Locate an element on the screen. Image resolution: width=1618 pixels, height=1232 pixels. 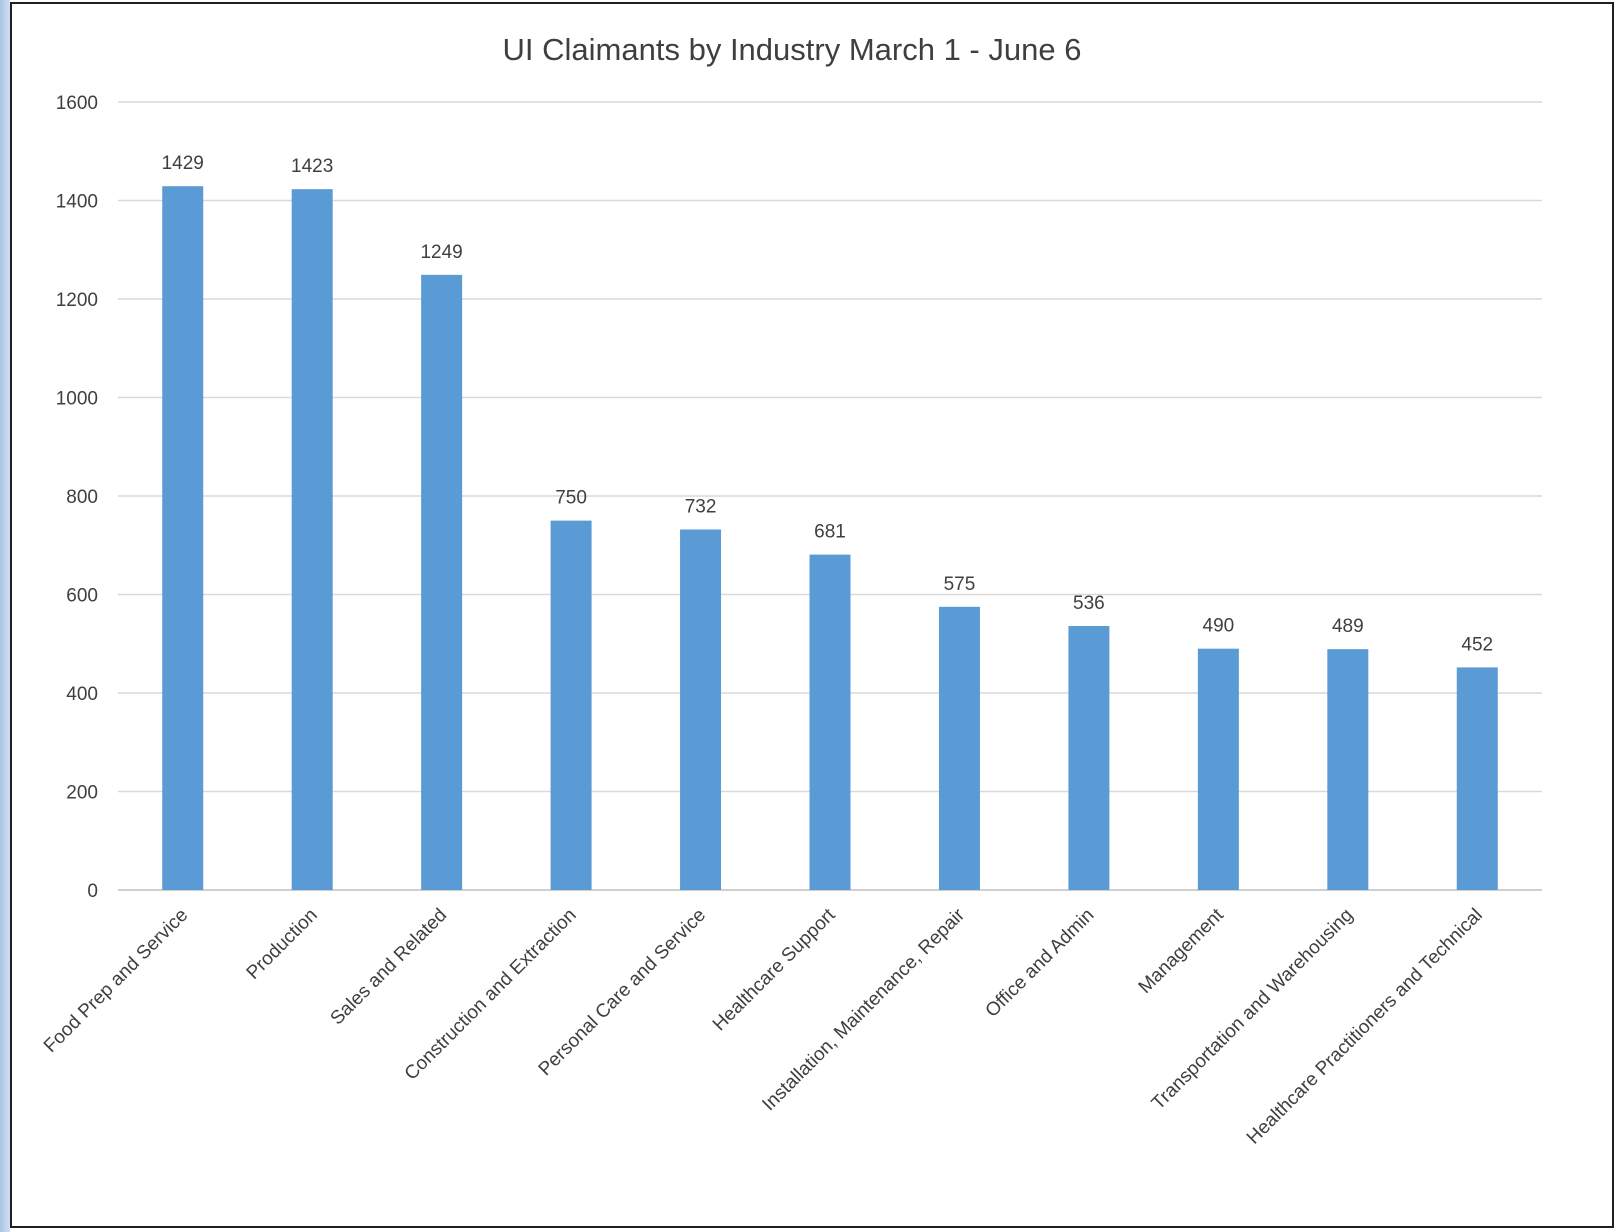
x-tick-label: Office and Admin is located at coordinates (1040, 963).